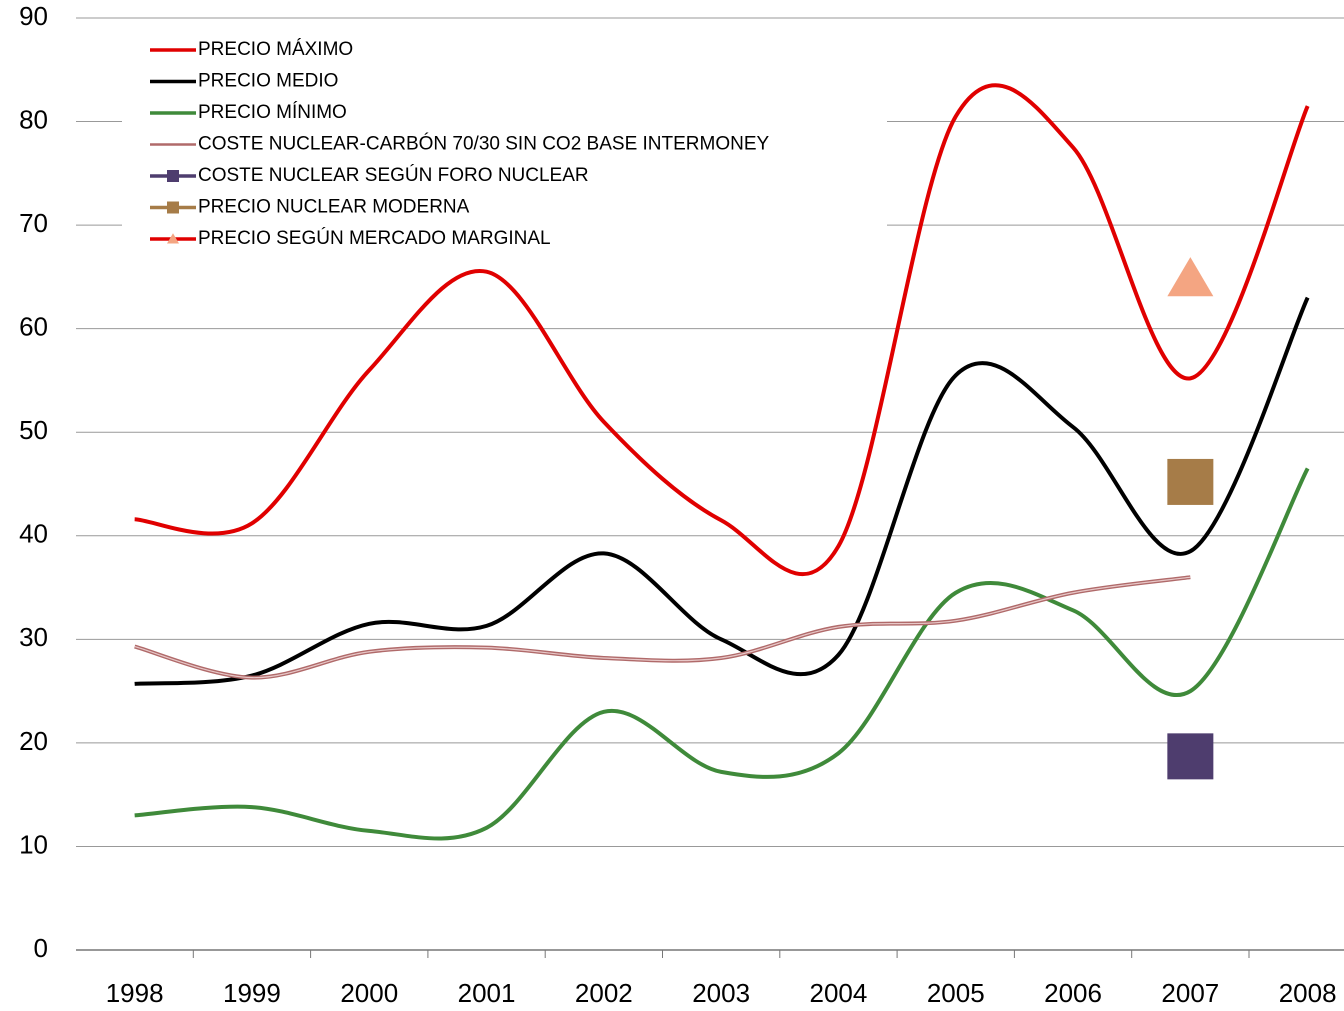  I want to click on legend-label: PRECIO MÁXIMO, so click(275, 49).